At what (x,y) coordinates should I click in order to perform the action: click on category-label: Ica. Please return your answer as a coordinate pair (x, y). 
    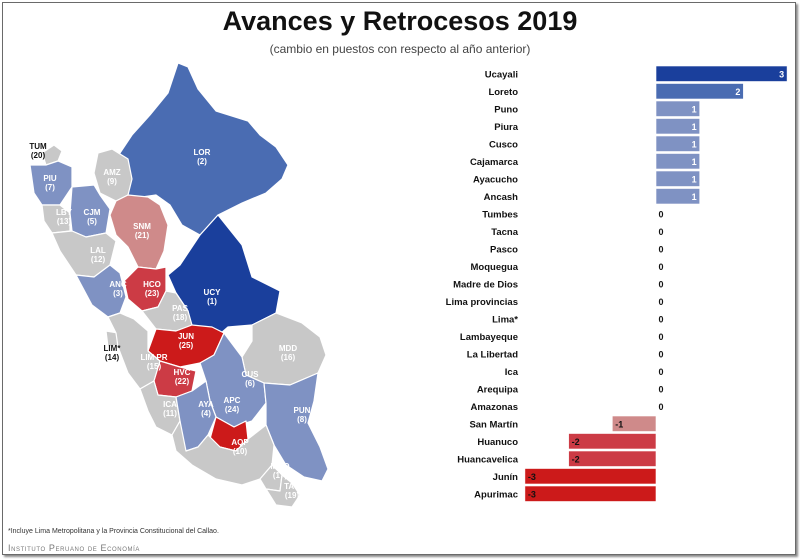
    Looking at the image, I should click on (512, 372).